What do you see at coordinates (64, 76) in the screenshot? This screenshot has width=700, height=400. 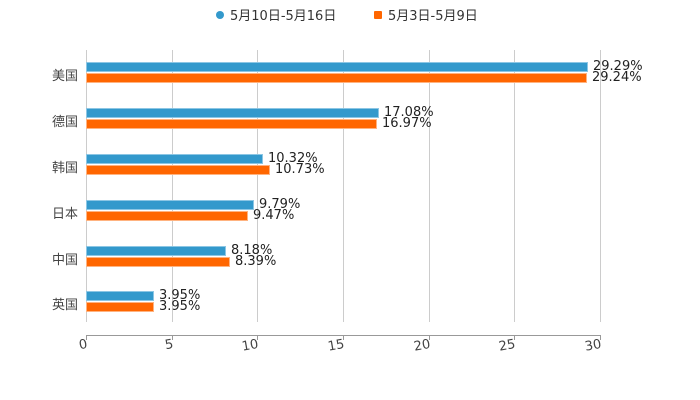 I see `category-label: 美国` at bounding box center [64, 76].